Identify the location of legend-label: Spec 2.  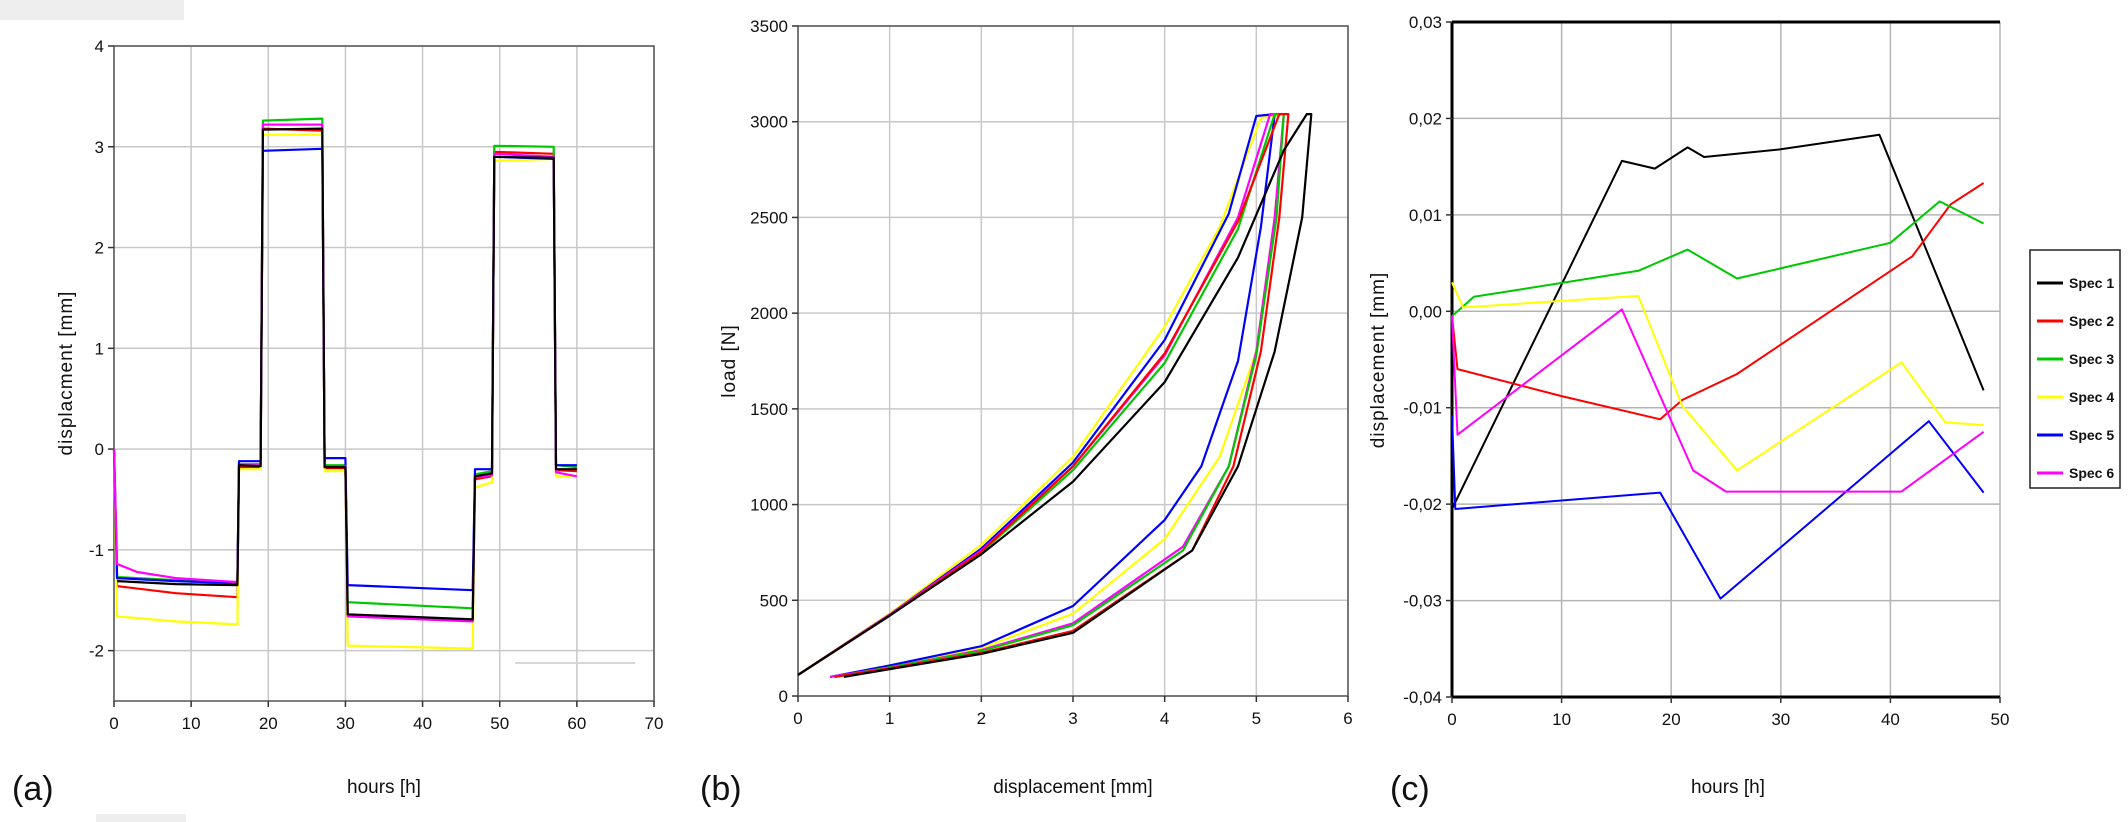
(2091, 321).